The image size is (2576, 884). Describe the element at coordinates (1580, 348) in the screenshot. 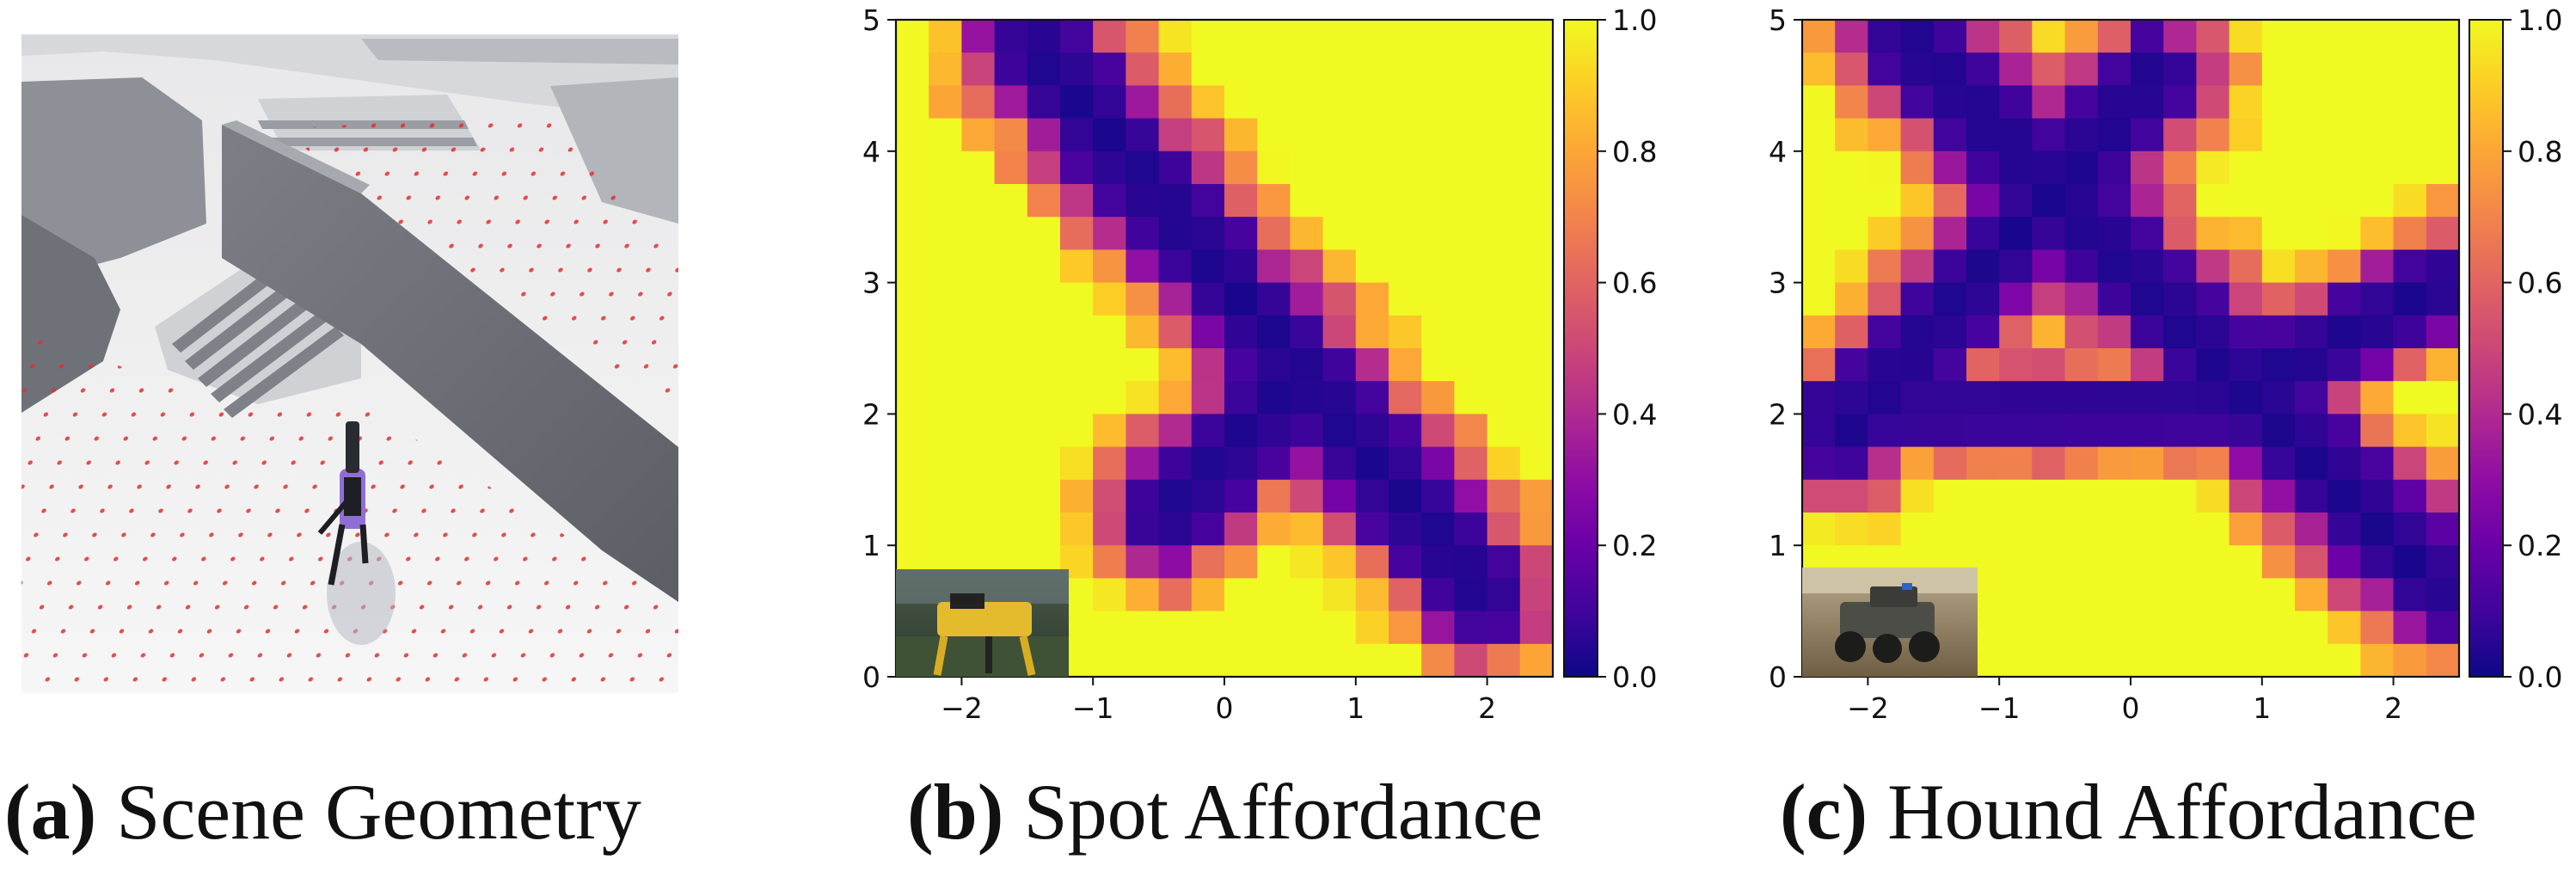

I see `spot-colorbar` at that location.